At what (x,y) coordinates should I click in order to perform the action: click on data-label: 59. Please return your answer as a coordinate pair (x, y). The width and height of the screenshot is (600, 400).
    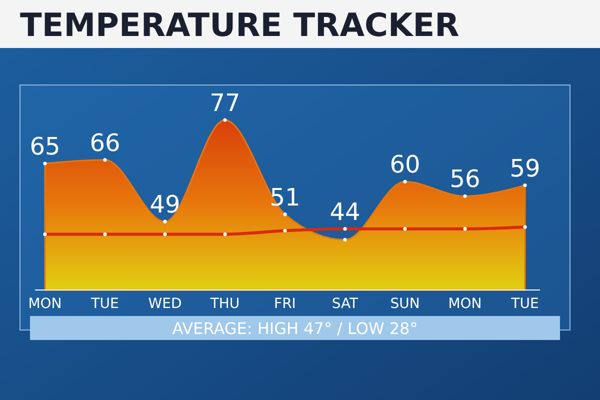
    Looking at the image, I should click on (525, 168).